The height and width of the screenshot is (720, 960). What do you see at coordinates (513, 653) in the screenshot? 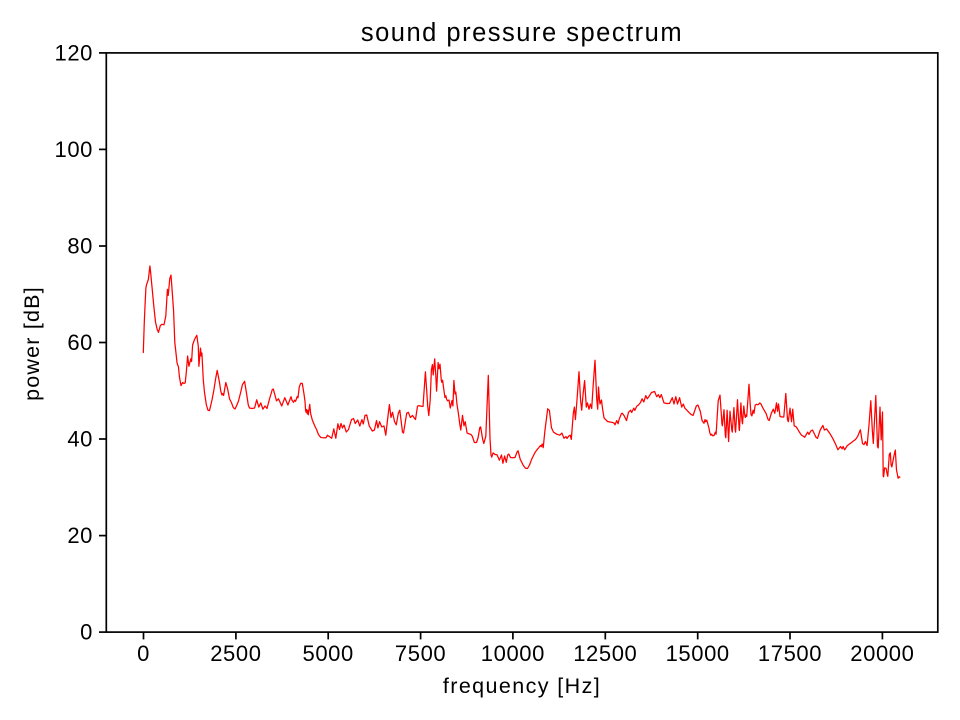
I see `svg-text: 10000` at bounding box center [513, 653].